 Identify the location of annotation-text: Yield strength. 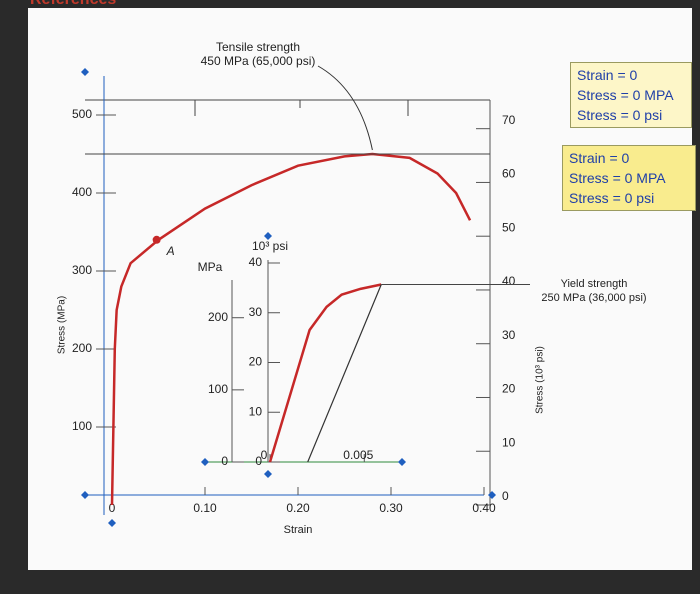
(594, 284).